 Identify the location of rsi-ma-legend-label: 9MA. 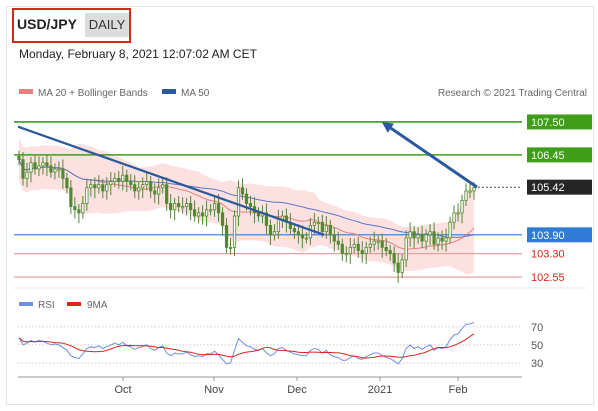
(97, 305).